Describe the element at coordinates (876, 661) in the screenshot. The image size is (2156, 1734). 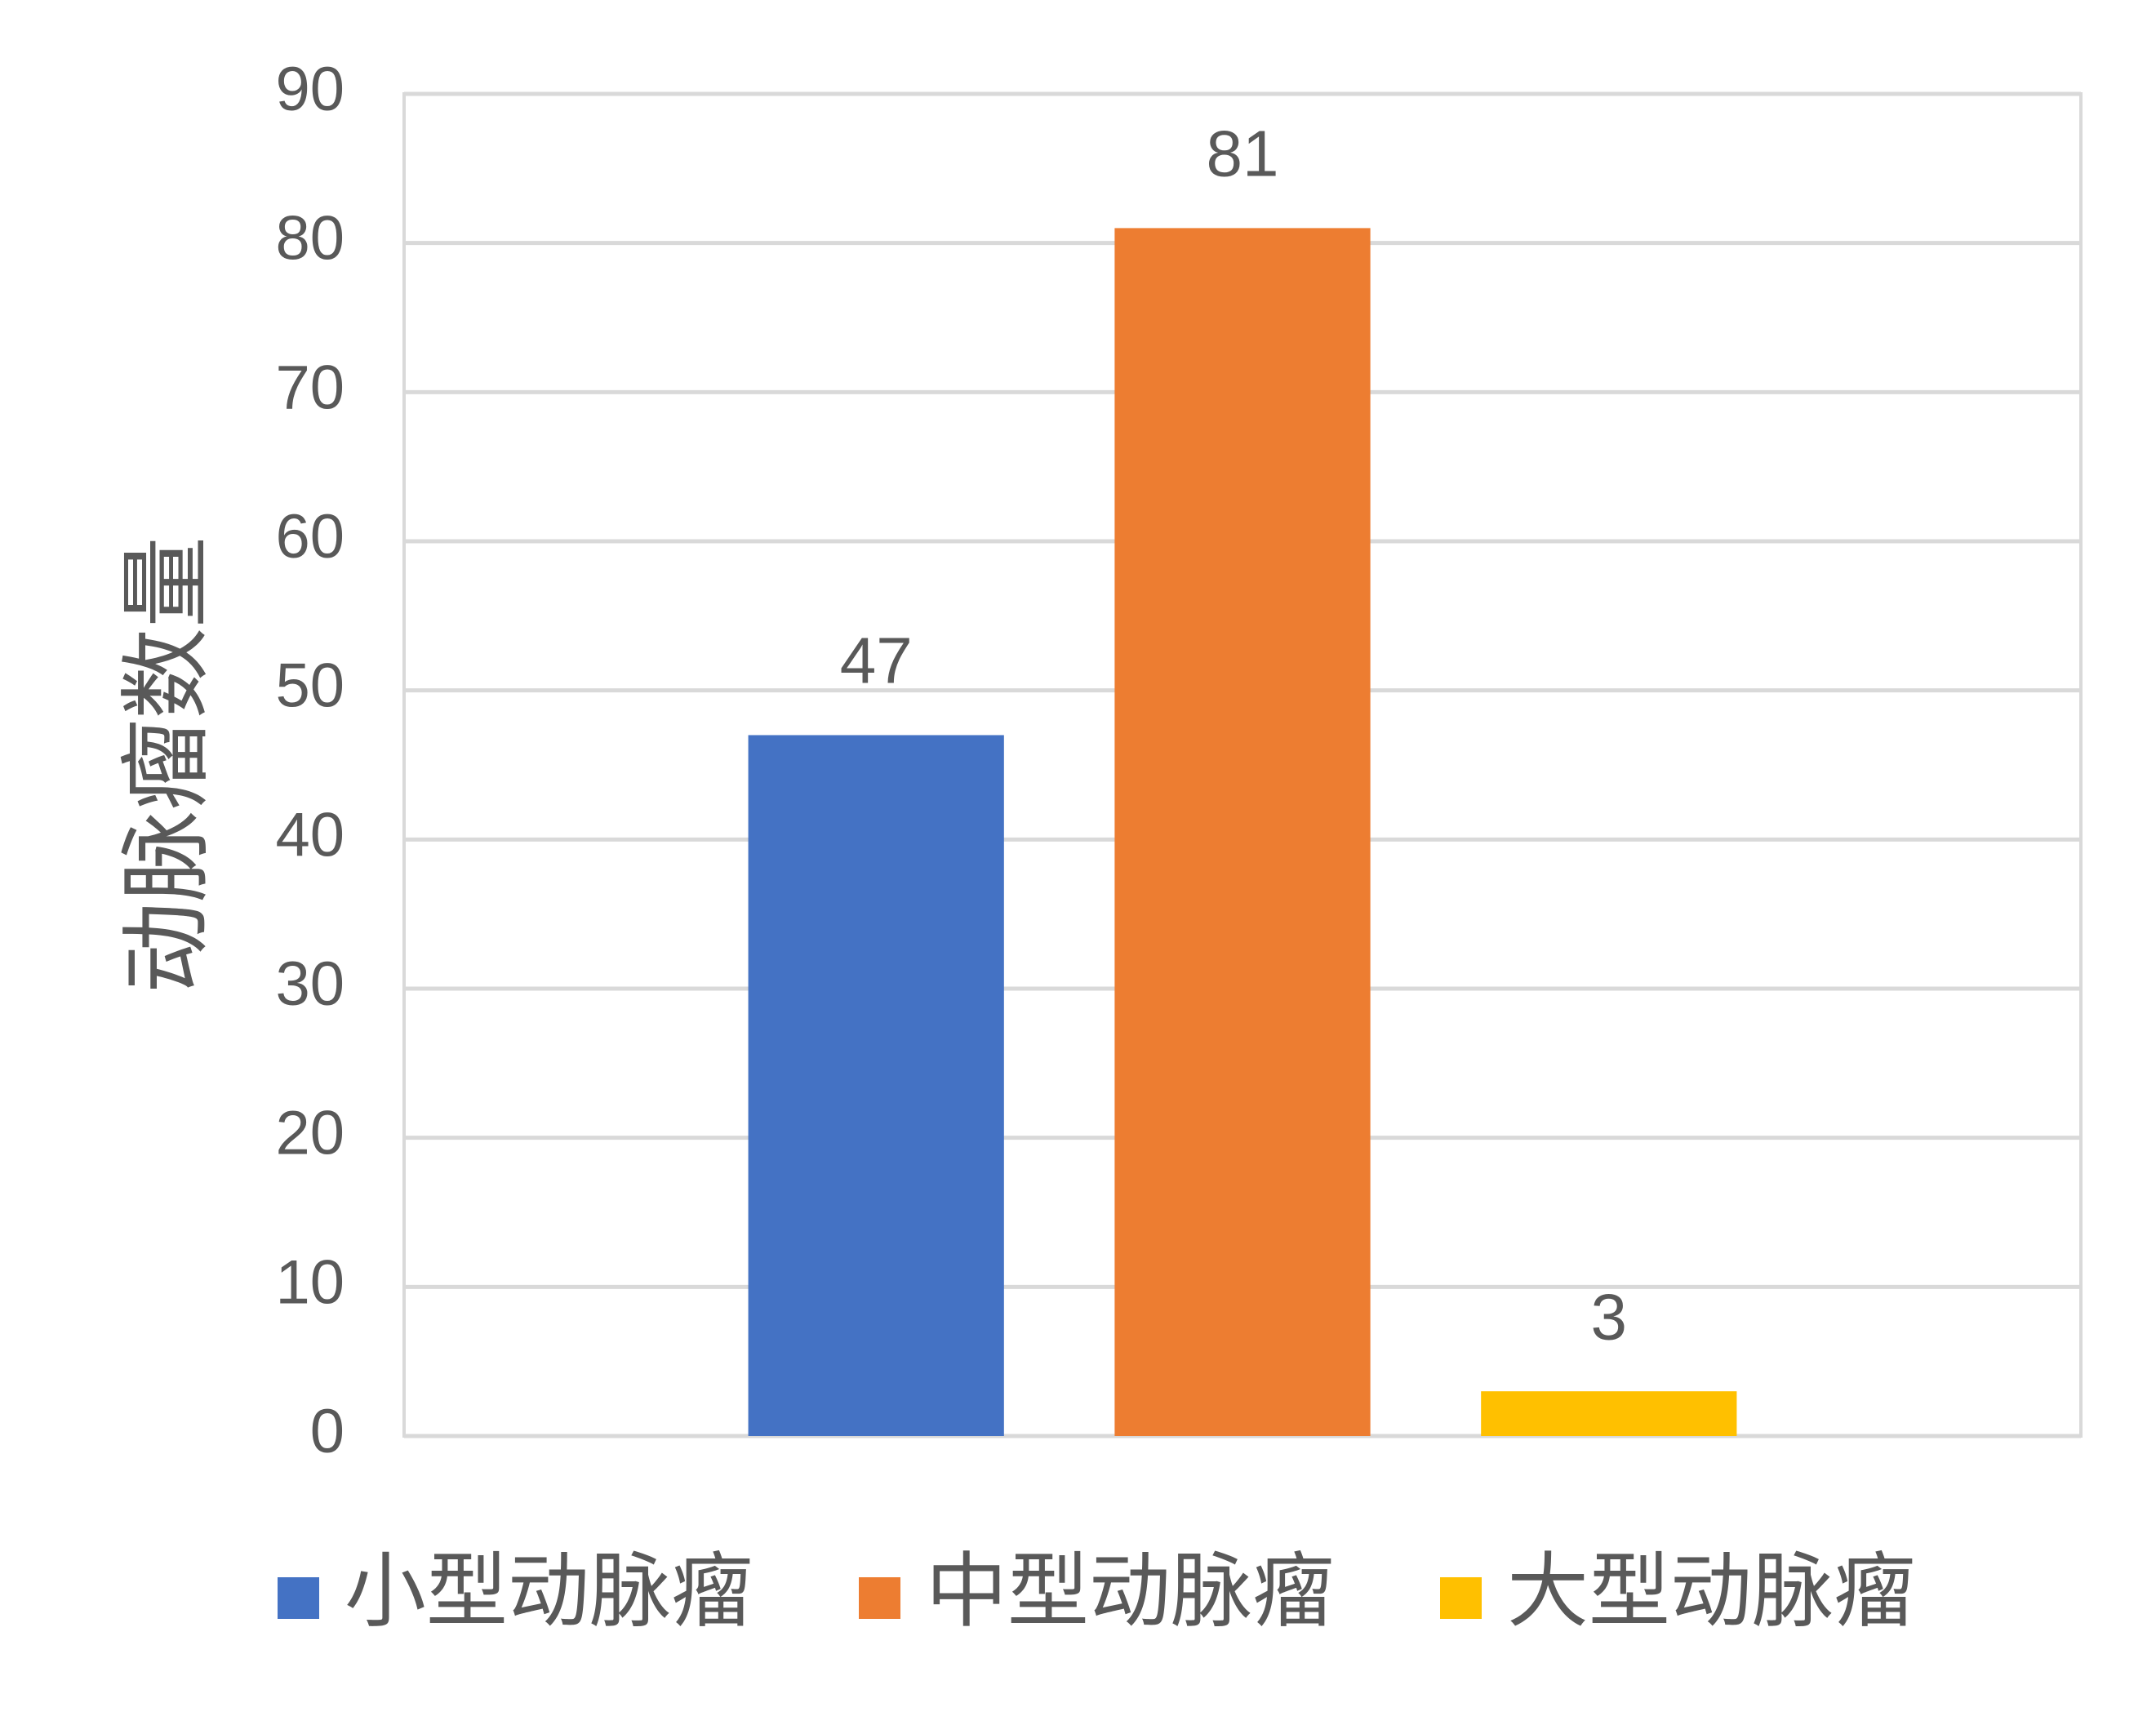
I see `value-label: 47` at that location.